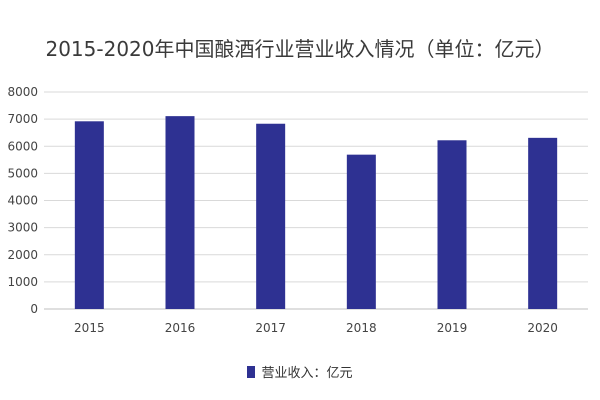 Image resolution: width=600 pixels, height=400 pixels. I want to click on y-tick-label: 5000, so click(22, 173).